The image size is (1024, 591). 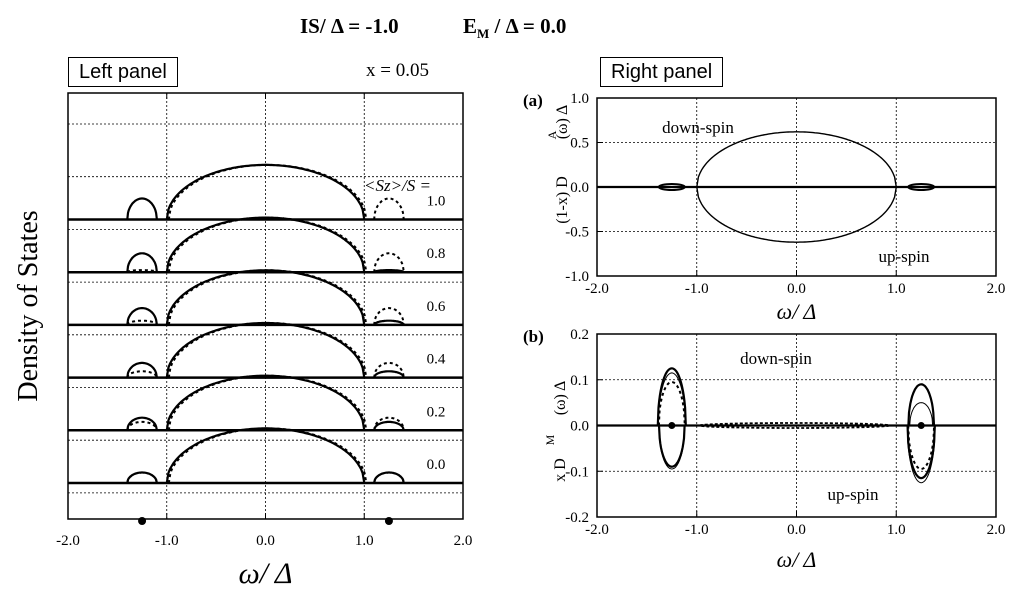 What do you see at coordinates (265, 573) in the screenshot?
I see `left-x-axis-label: ω/ Δ` at bounding box center [265, 573].